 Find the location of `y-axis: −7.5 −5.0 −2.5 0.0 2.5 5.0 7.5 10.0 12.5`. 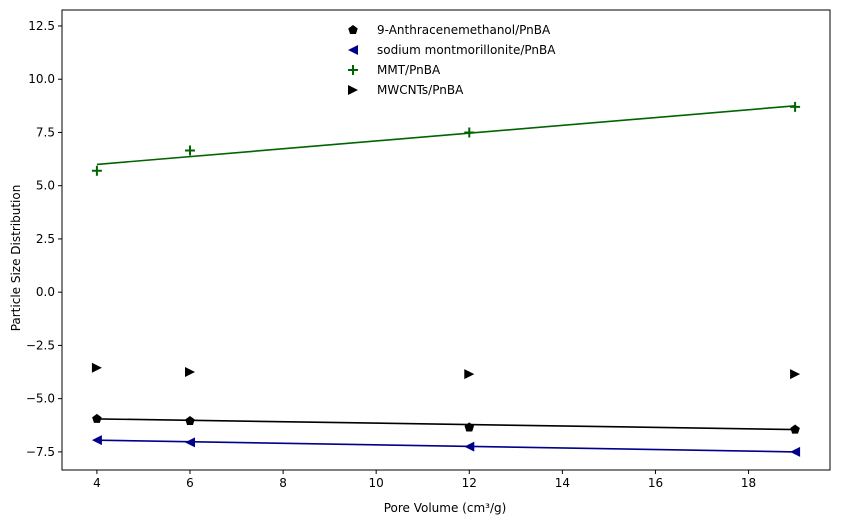

y-axis: −7.5 −5.0 −2.5 0.0 2.5 5.0 7.5 10.0 12.5 is located at coordinates (44, 239).